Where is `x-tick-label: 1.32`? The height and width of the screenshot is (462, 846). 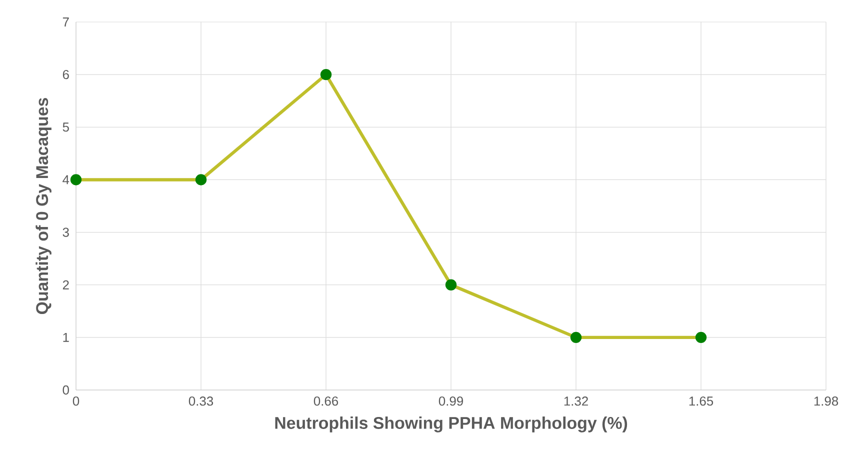 x-tick-label: 1.32 is located at coordinates (576, 401).